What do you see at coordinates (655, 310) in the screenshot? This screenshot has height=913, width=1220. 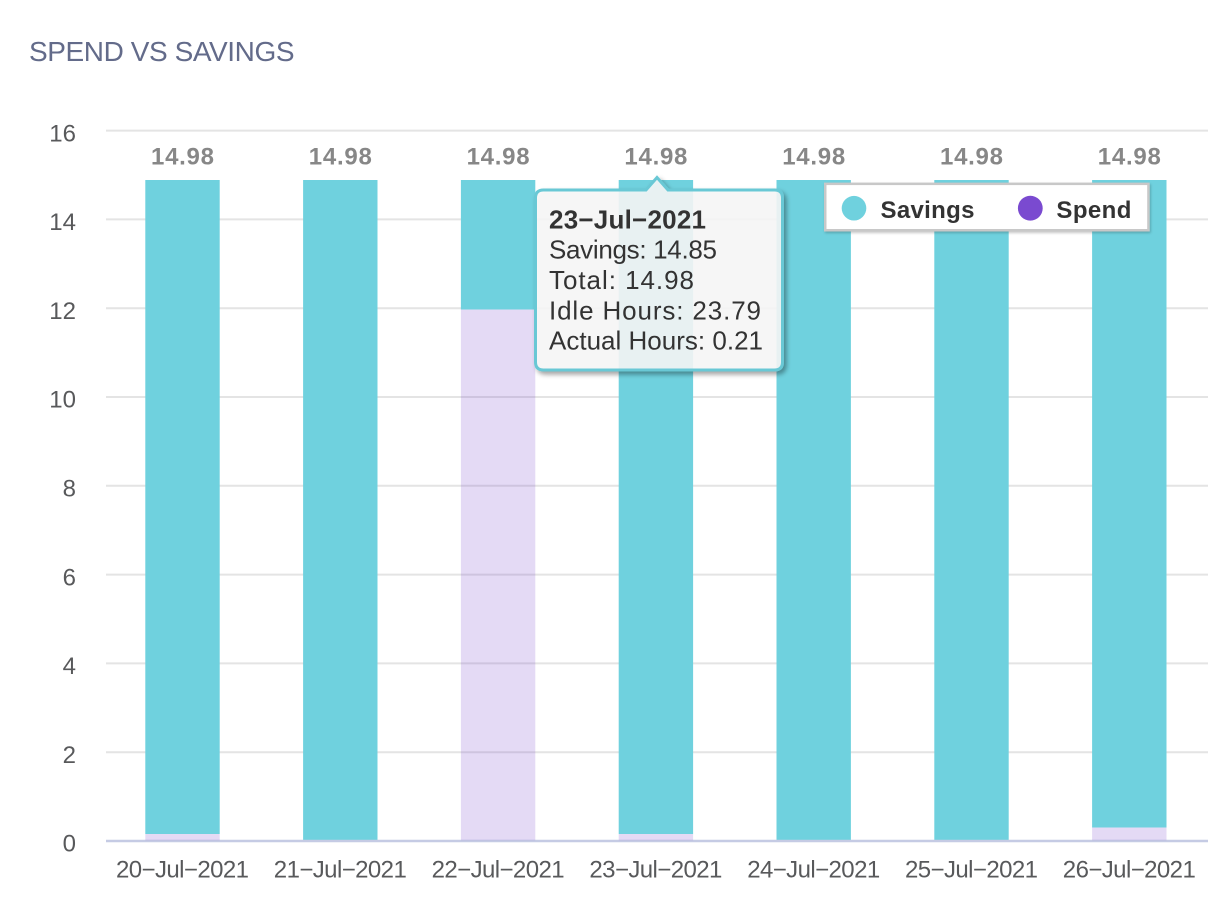 I see `svg-text: Idle Hours: 23.79` at bounding box center [655, 310].